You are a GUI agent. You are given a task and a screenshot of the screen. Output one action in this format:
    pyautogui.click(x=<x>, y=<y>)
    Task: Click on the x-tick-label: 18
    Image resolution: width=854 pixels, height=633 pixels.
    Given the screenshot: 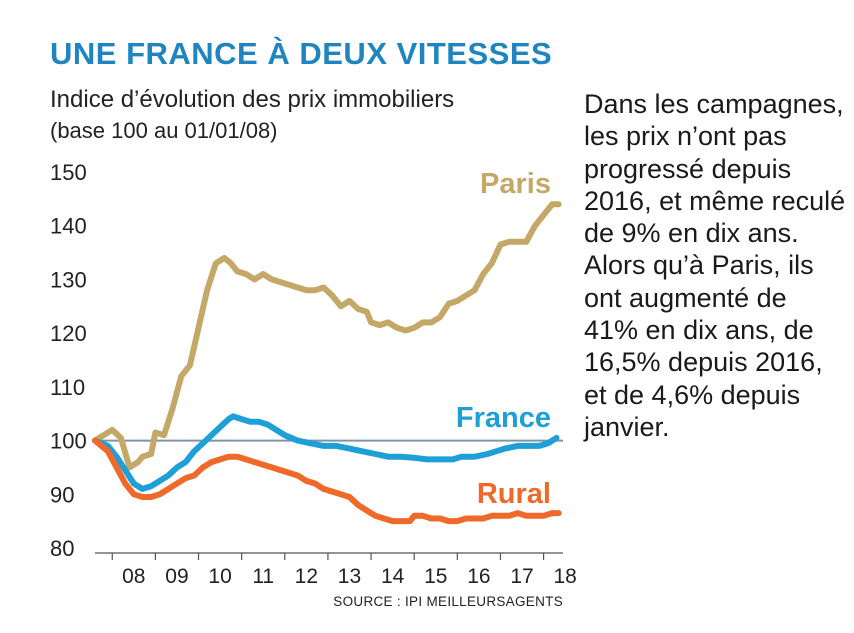 What is the action you would take?
    pyautogui.click(x=564, y=576)
    